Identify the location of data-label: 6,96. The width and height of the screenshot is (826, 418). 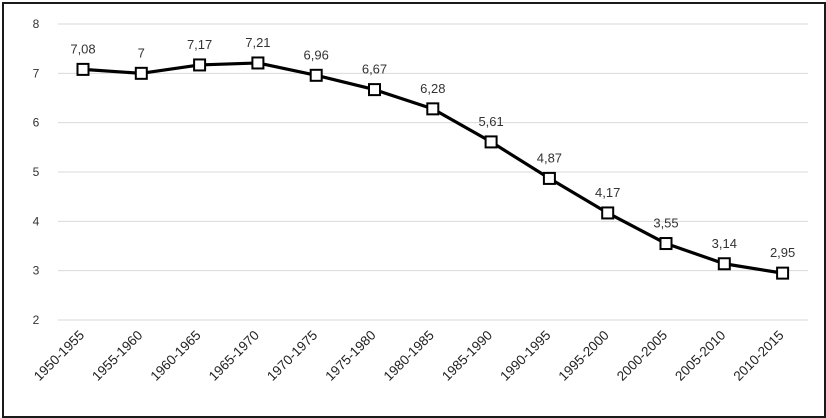
(316, 54).